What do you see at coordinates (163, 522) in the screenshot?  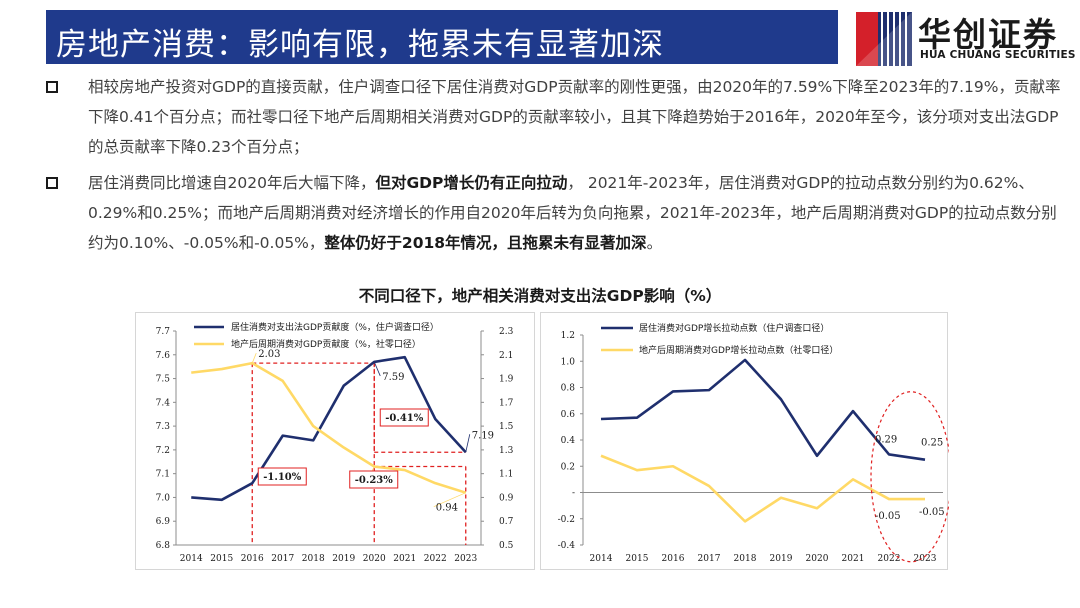 I see `y-left-tick-label: 6.9` at bounding box center [163, 522].